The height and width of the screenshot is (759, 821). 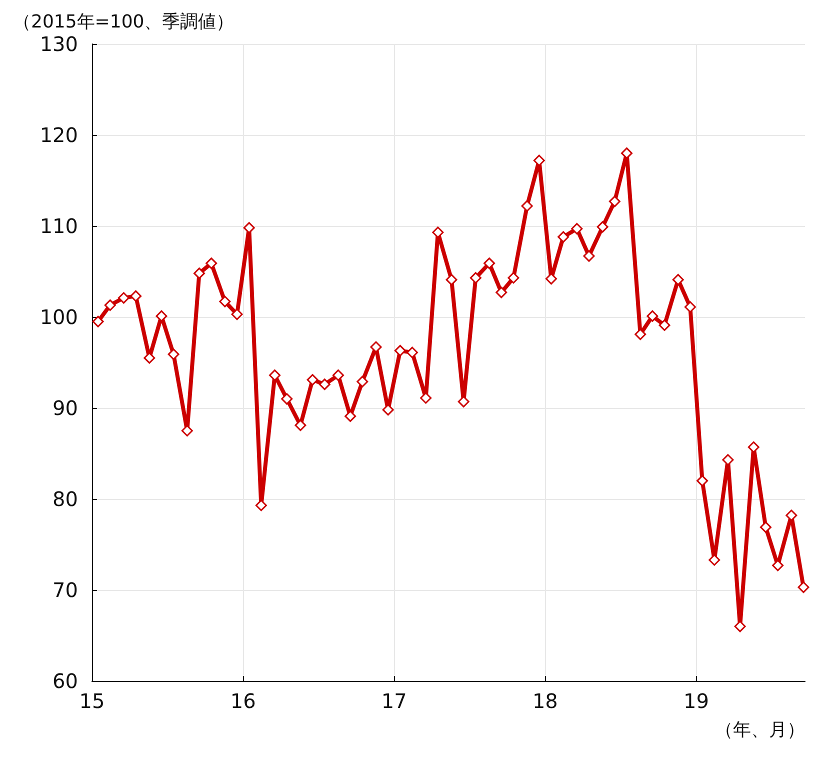 What do you see at coordinates (760, 730) in the screenshot?
I see `x-axis-title: （年、月）` at bounding box center [760, 730].